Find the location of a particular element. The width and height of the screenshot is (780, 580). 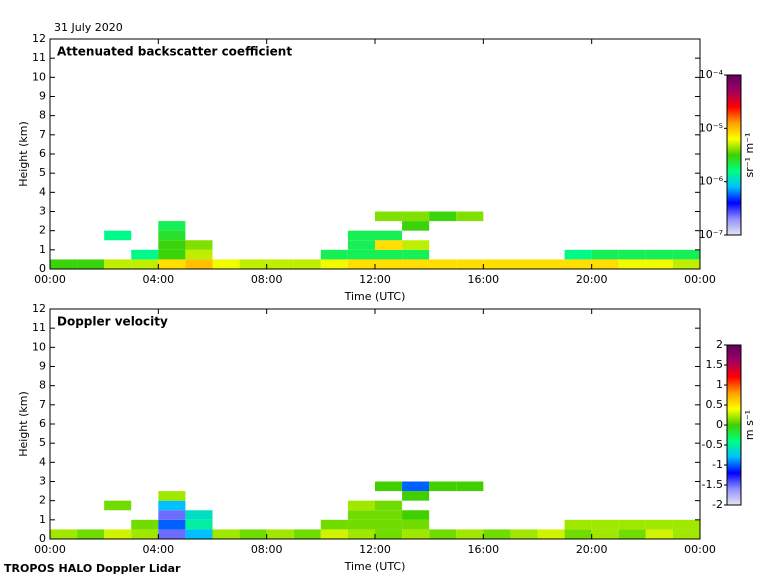

colorbar-tick-label: 1.5 is located at coordinates (715, 364).